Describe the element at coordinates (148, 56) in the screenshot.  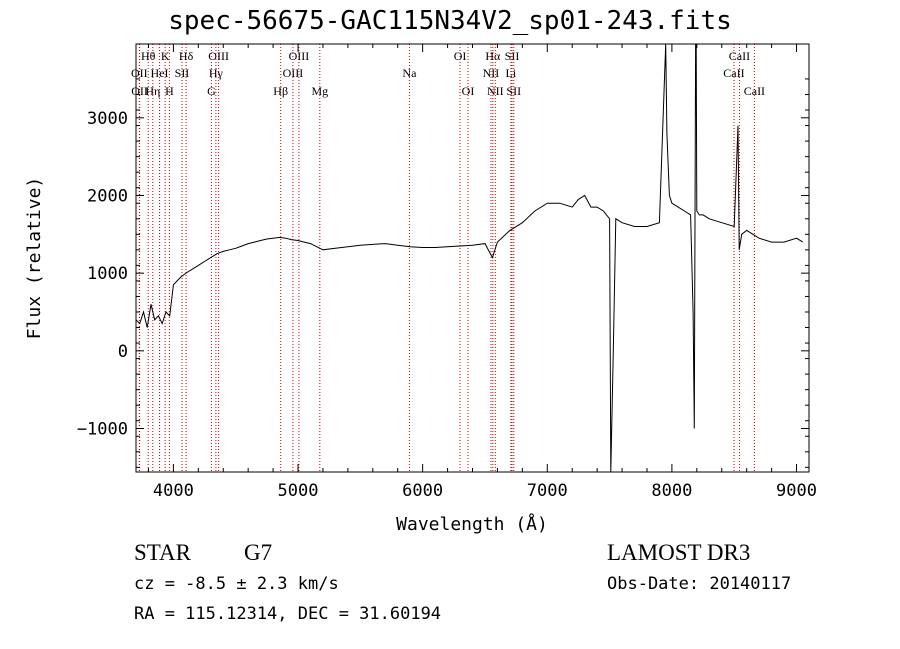
I see `marker-label: Hθ` at that location.